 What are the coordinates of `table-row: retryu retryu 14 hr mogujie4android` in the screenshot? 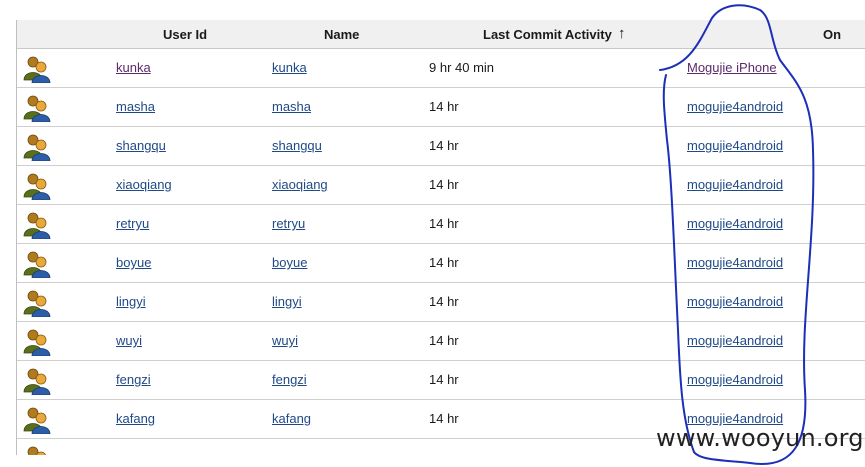 It's located at (441, 224).